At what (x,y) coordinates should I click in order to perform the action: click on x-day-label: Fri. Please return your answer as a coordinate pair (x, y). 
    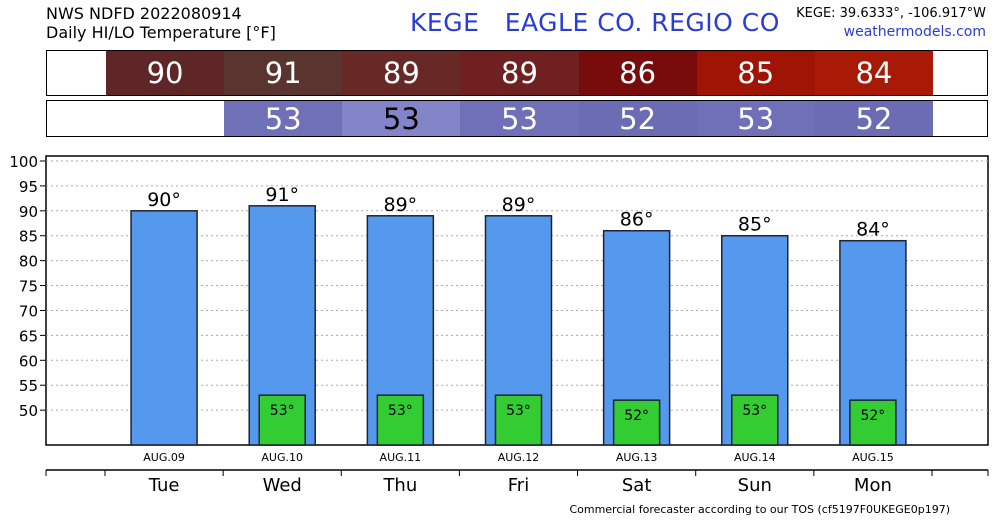
    Looking at the image, I should click on (518, 485).